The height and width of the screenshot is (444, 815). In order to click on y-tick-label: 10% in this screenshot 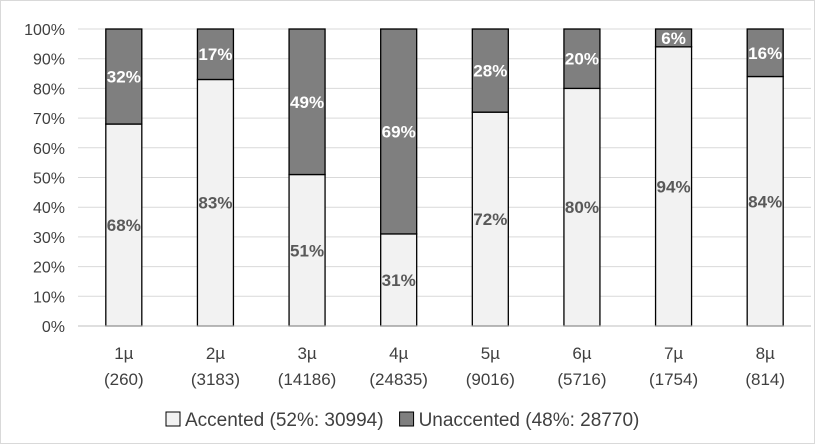, I will do `click(49, 297)`.